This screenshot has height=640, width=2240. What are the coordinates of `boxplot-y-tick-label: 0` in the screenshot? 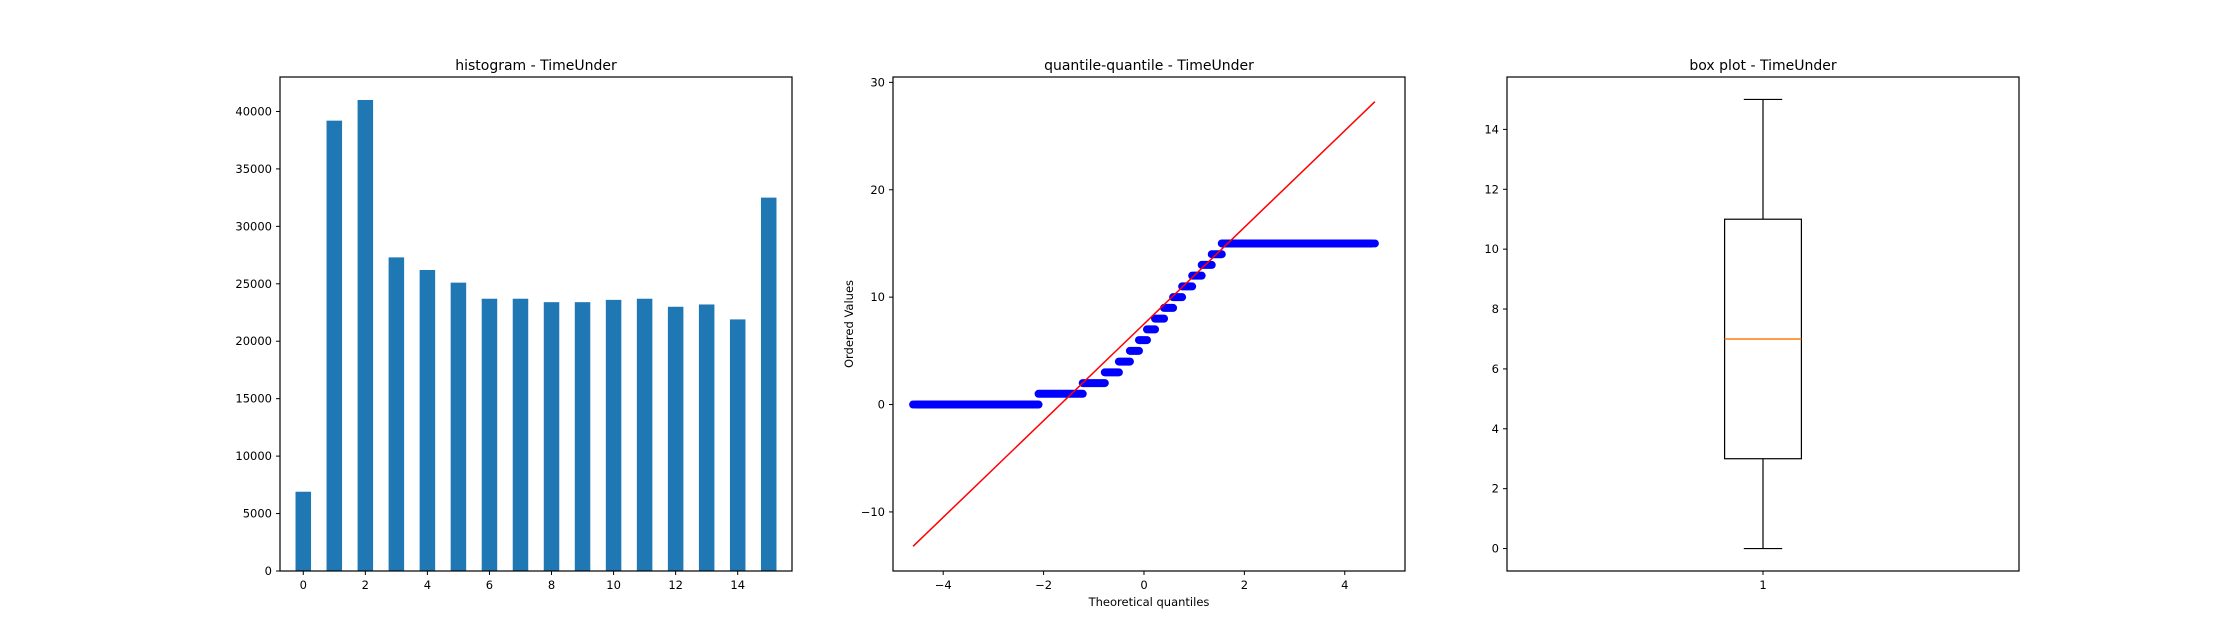 It's located at (1495, 549).